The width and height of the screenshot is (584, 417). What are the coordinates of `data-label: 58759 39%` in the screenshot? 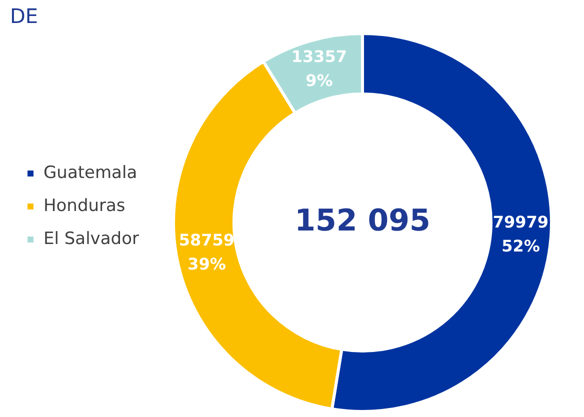 It's located at (206, 252).